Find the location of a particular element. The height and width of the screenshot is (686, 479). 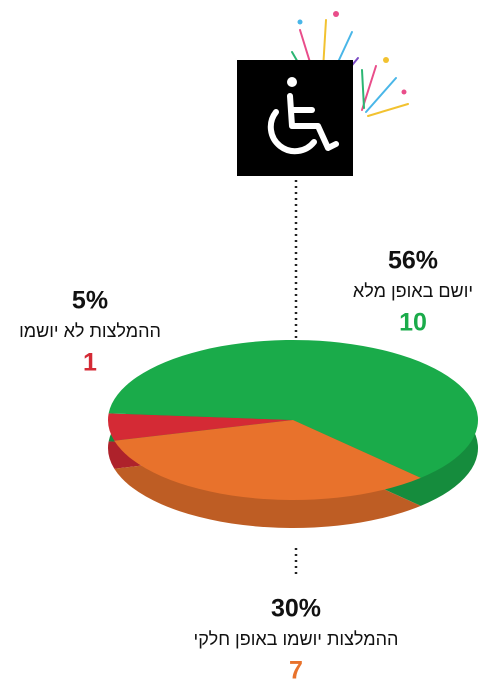

category-label: ההמלצות יושמו באופן חלקי is located at coordinates (296, 639).